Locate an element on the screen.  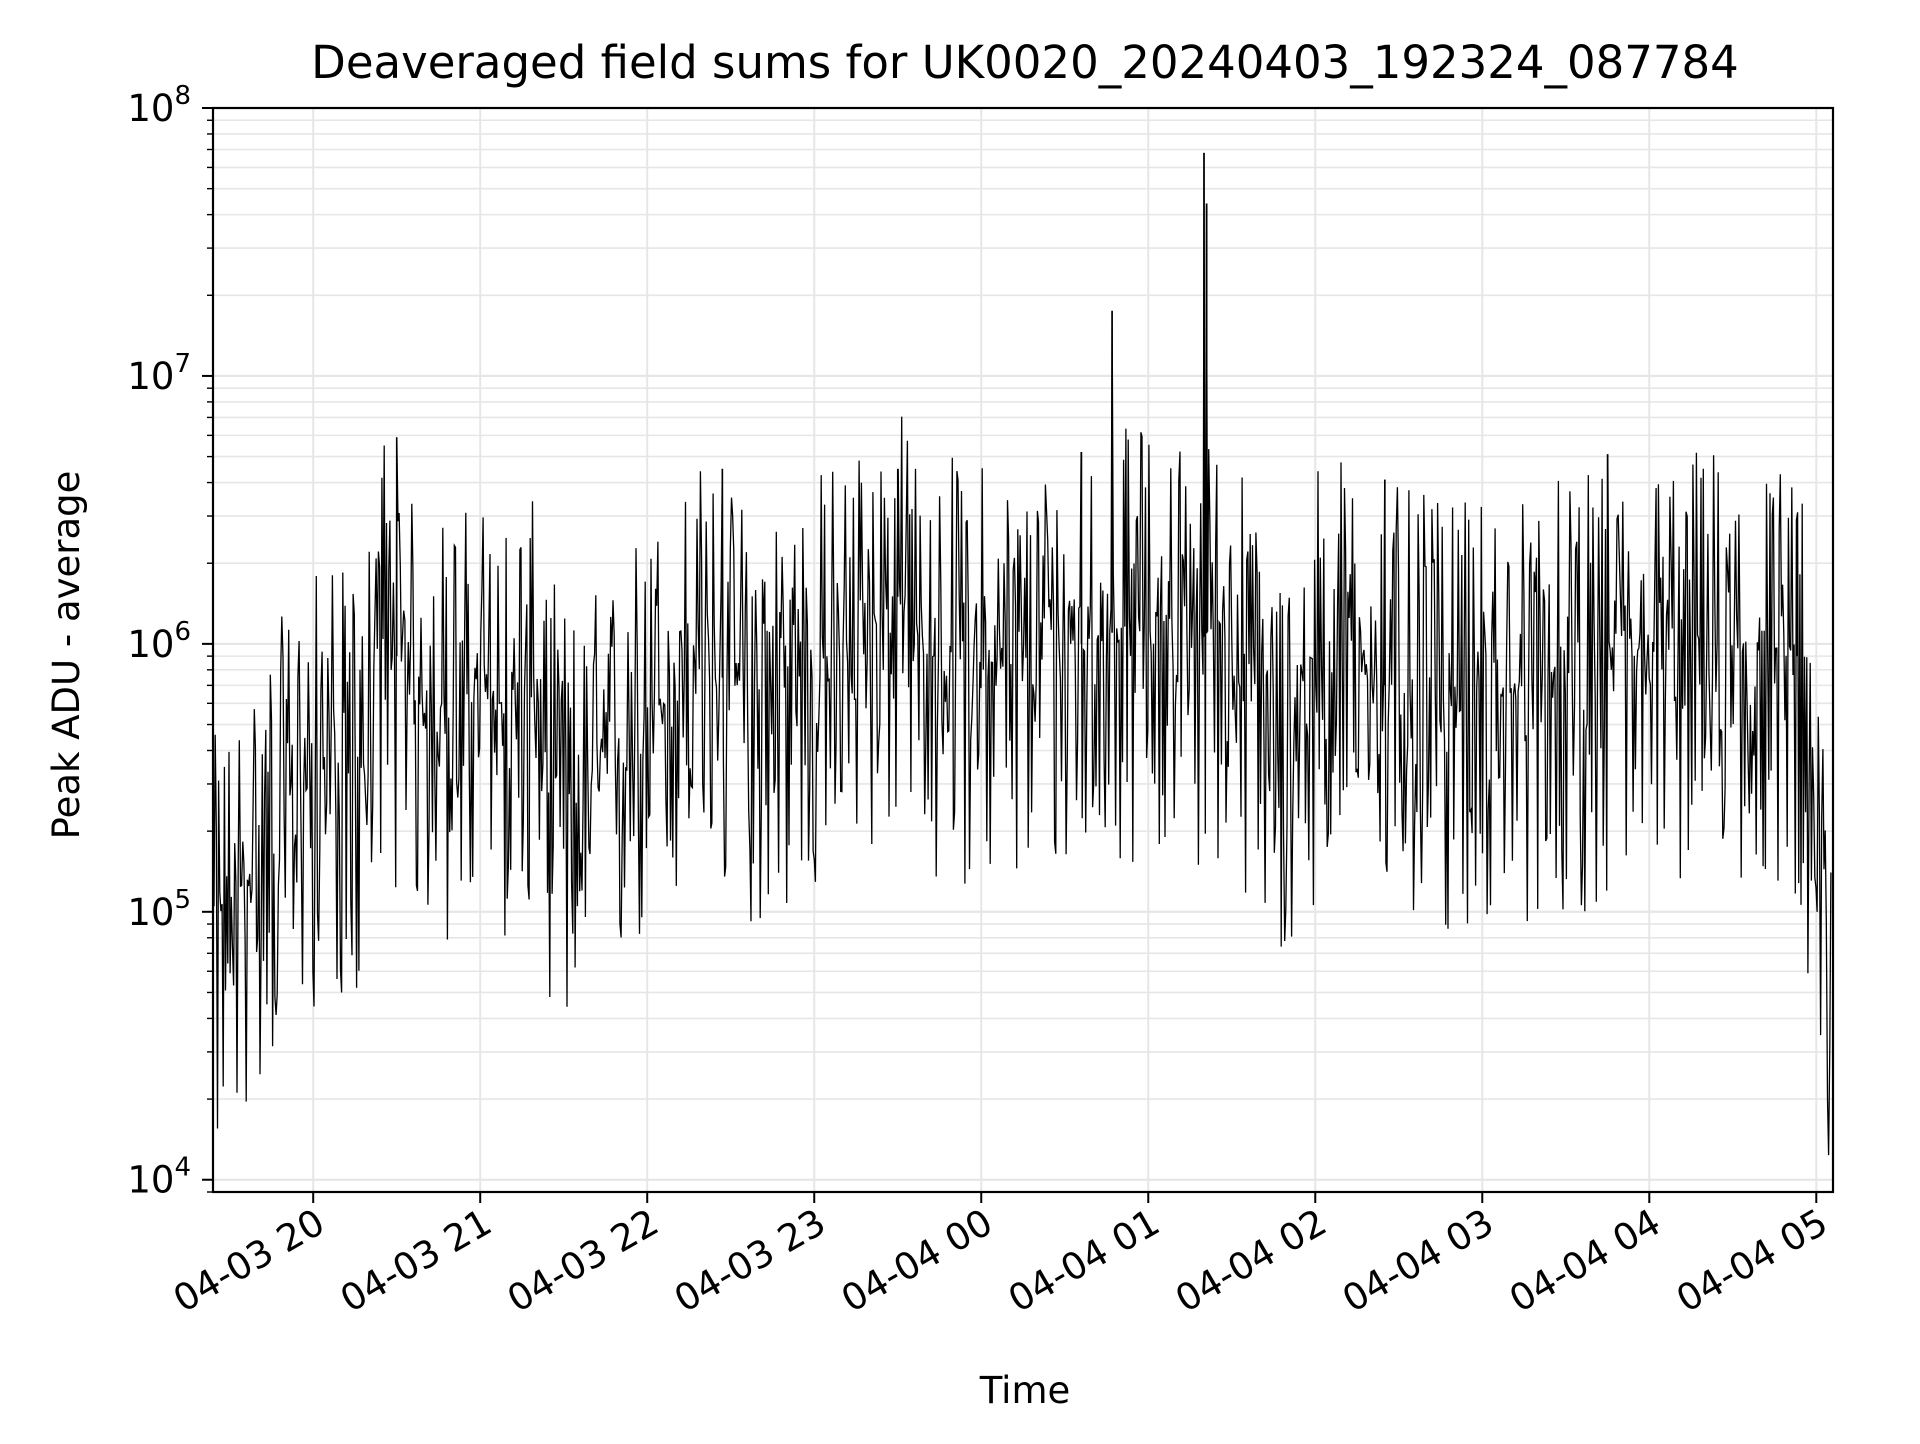
x-tick-label: 04-04 03 is located at coordinates (1418, 1261).